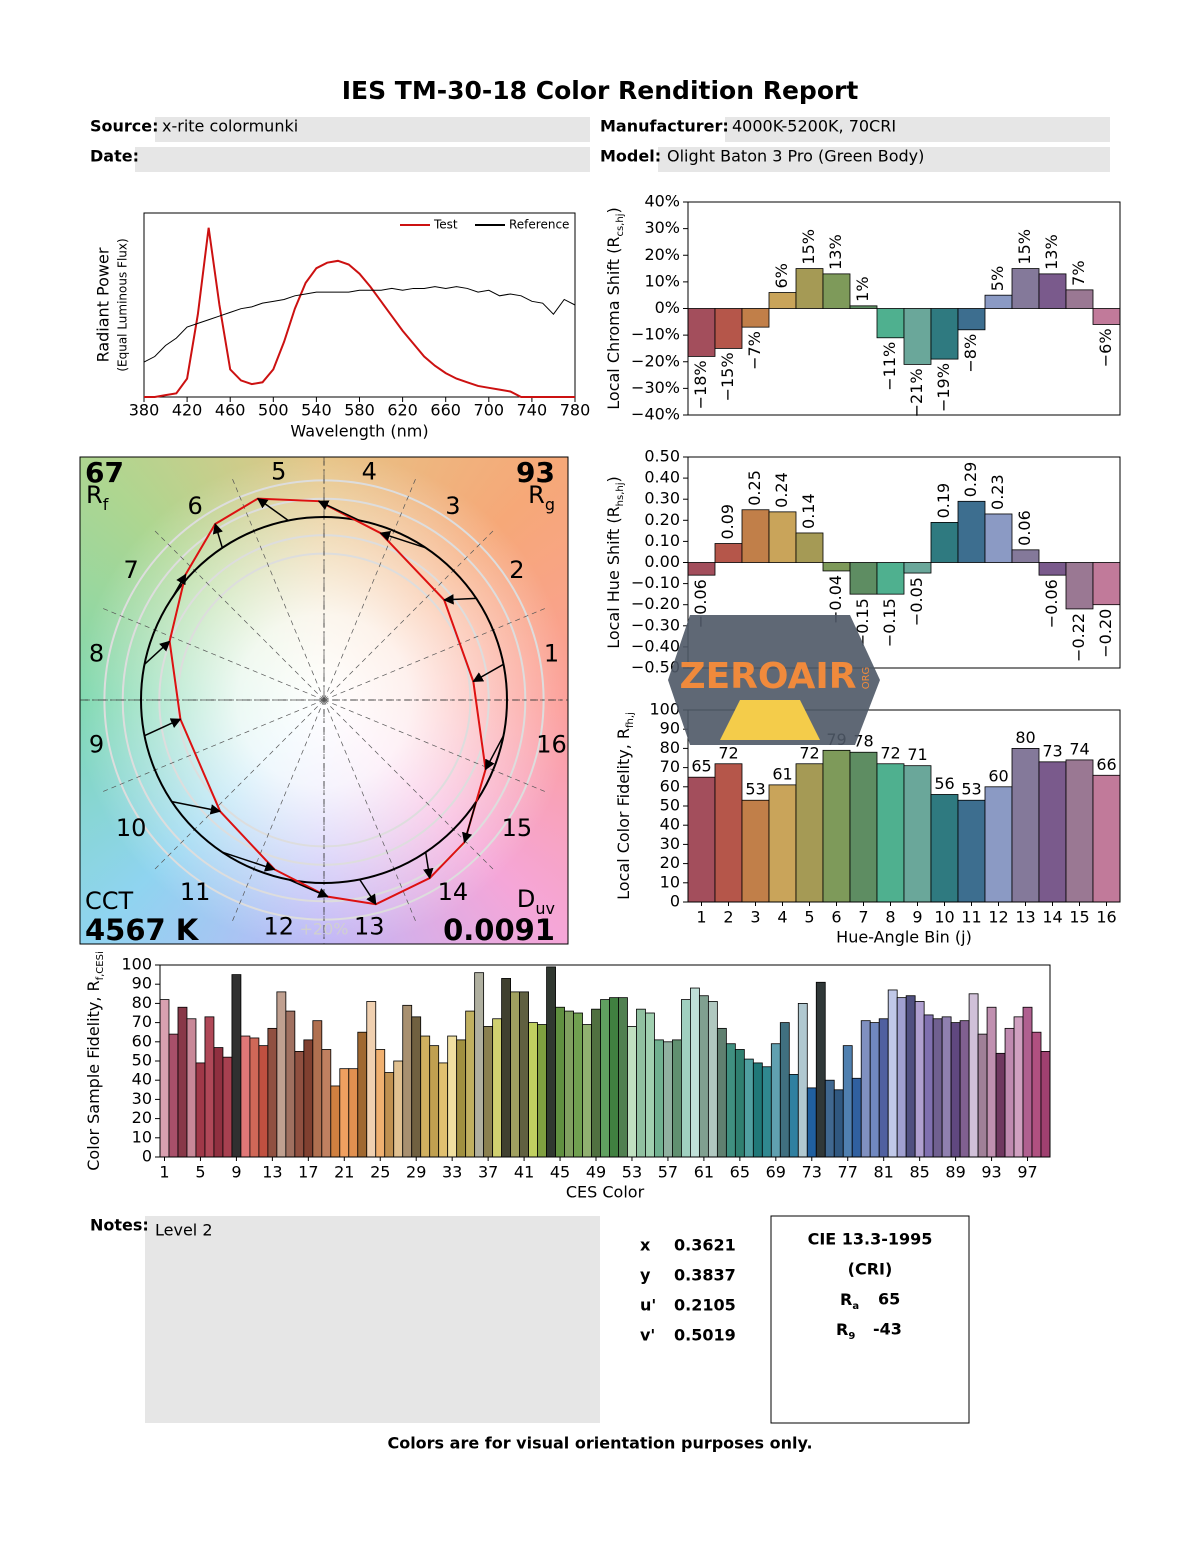 The height and width of the screenshot is (1550, 1200). Describe the element at coordinates (668, 1172) in the screenshot. I see `x-tick-label: 57` at that location.